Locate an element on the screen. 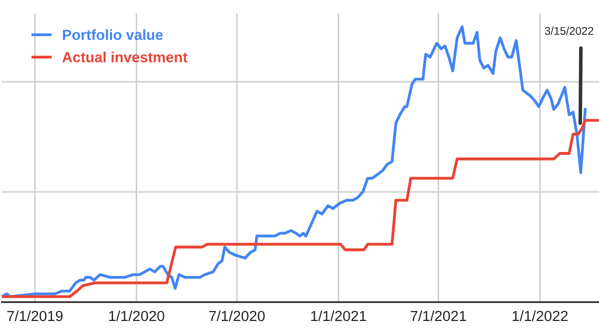  x-tick-label: 1/1/2020 is located at coordinates (136, 316).